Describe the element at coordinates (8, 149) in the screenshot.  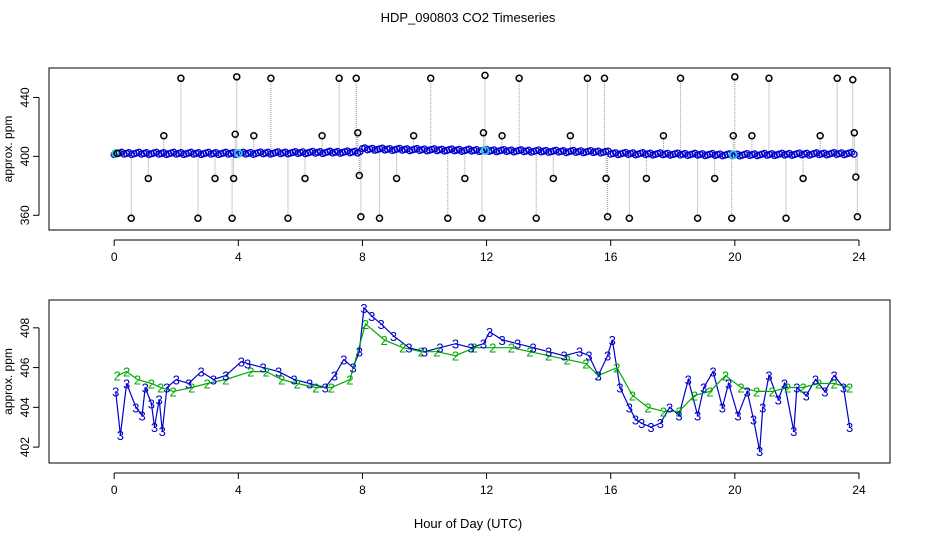
I see `y-axis-label: approx. ppm` at that location.